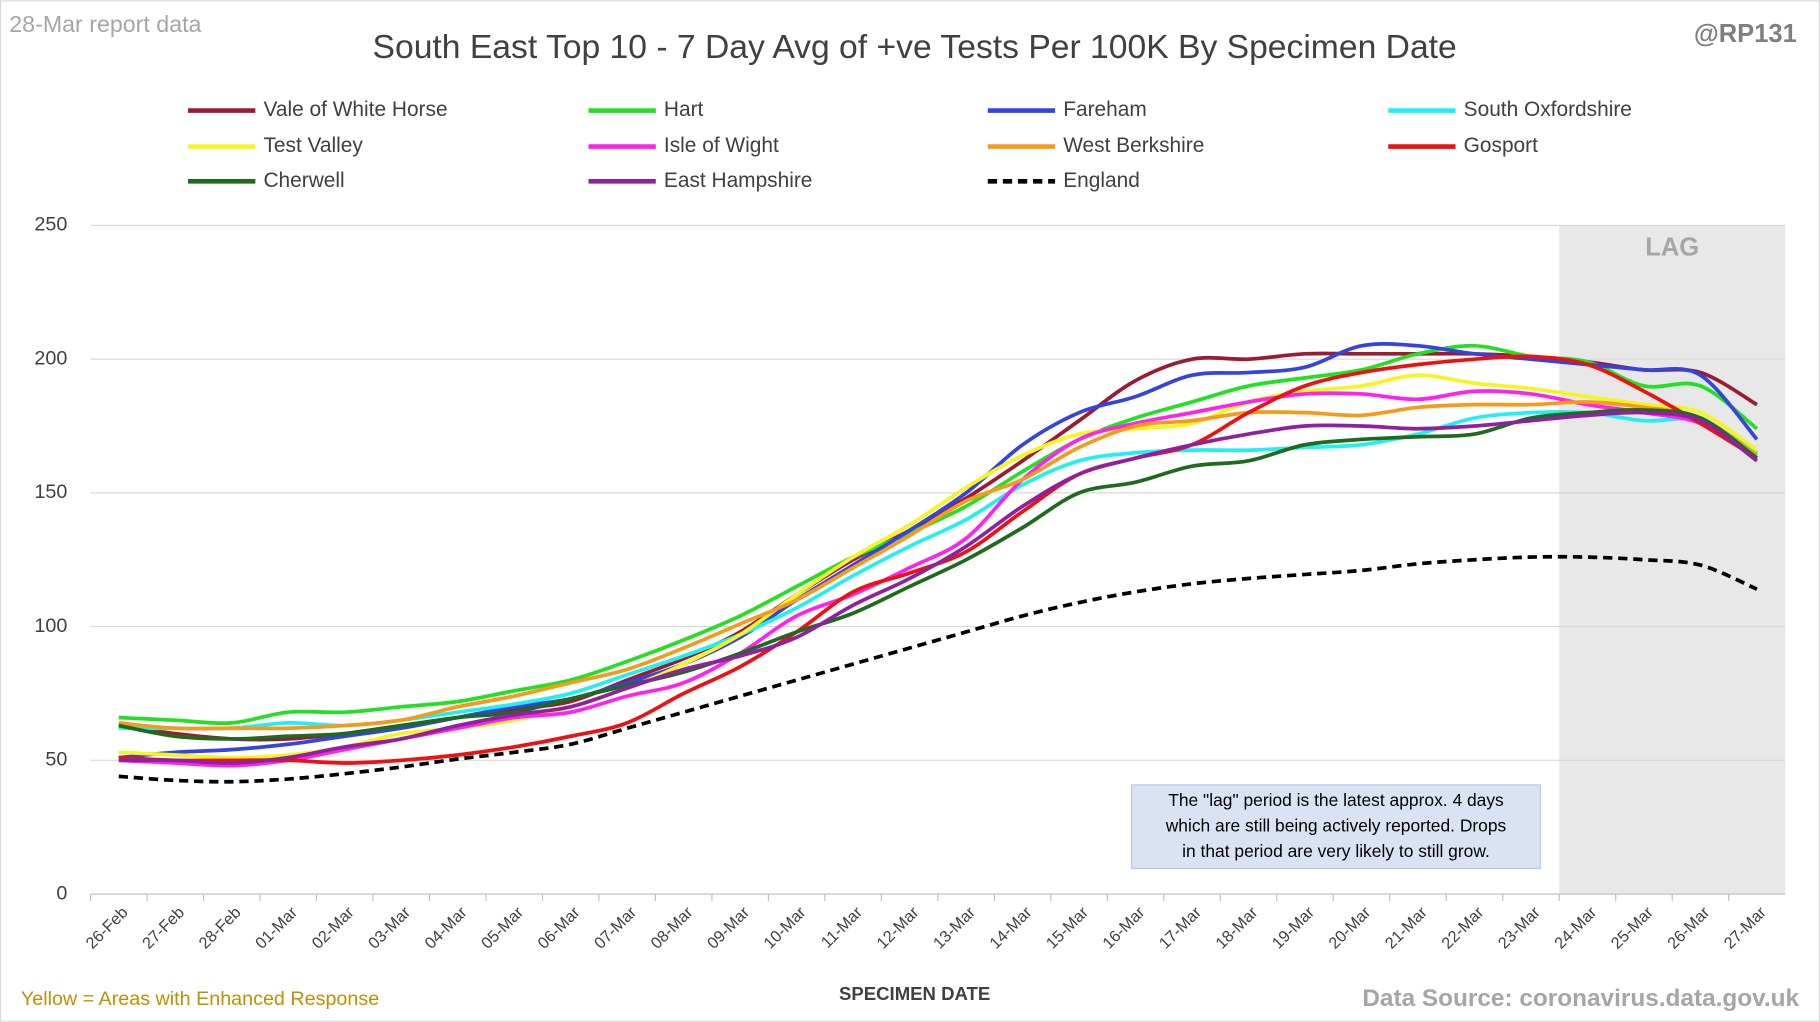  What do you see at coordinates (313, 145) in the screenshot?
I see `legend-label: Test Valley` at bounding box center [313, 145].